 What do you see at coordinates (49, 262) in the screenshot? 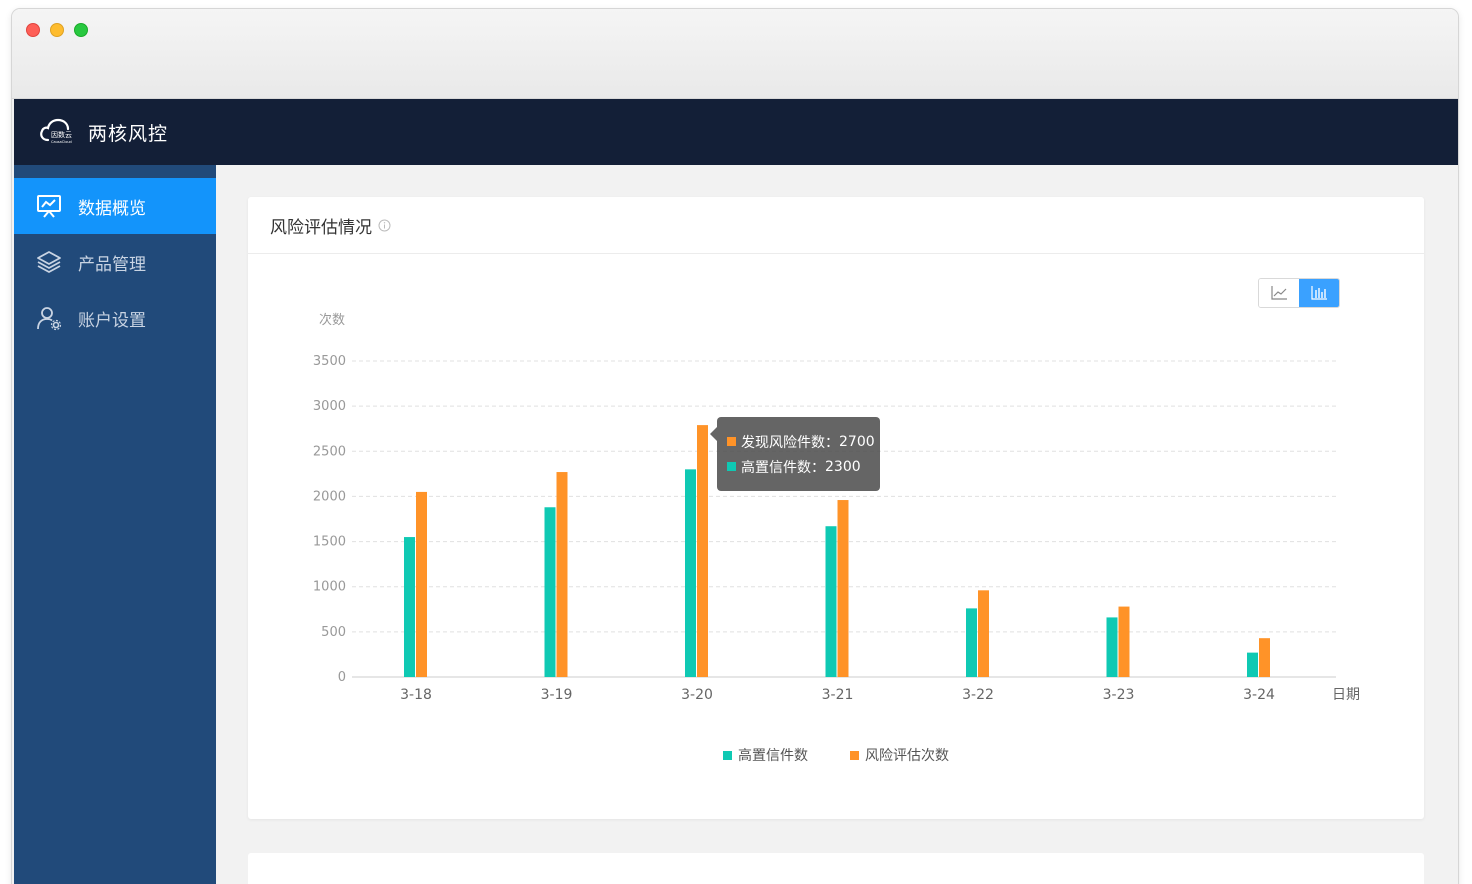
I see `layers-icon` at bounding box center [49, 262].